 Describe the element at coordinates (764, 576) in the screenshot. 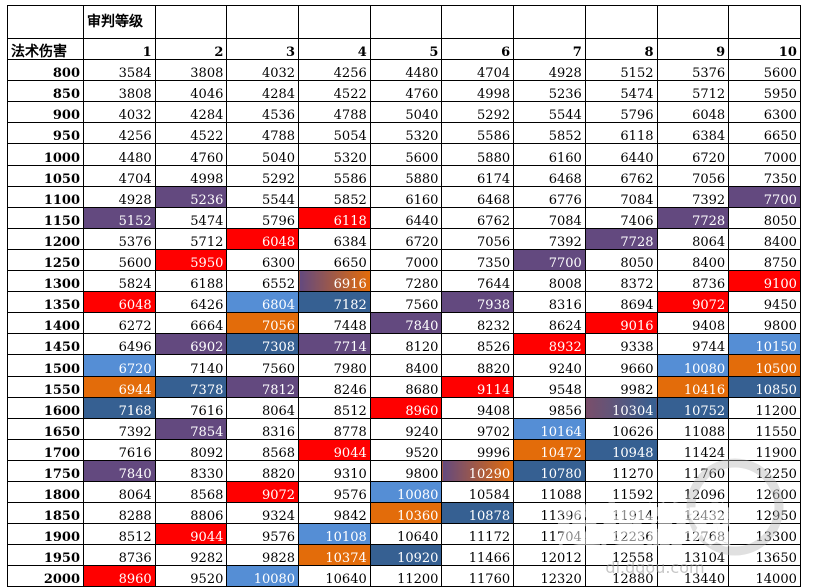

I see `value-cell: 14000` at that location.